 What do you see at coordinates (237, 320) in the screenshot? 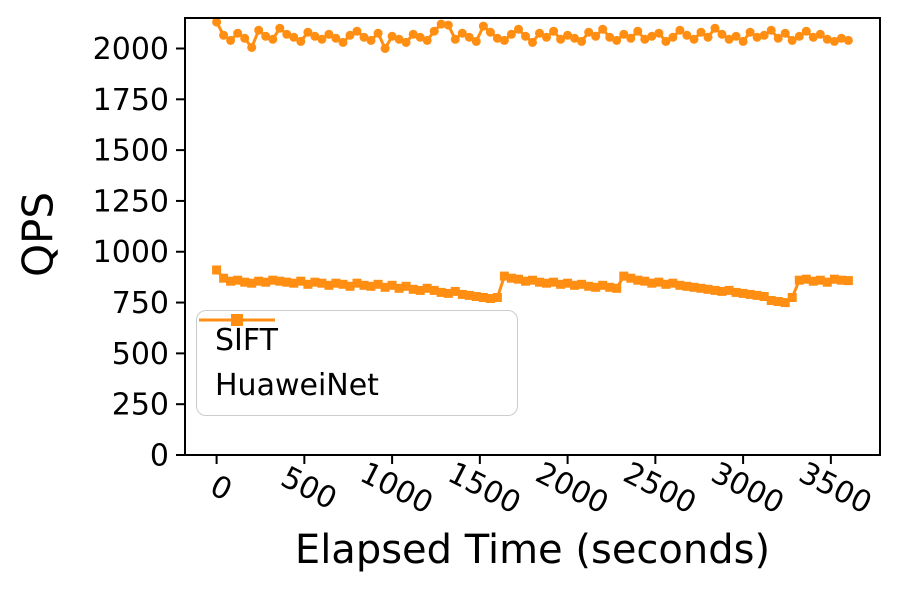
I see `square-marker-icon` at bounding box center [237, 320].